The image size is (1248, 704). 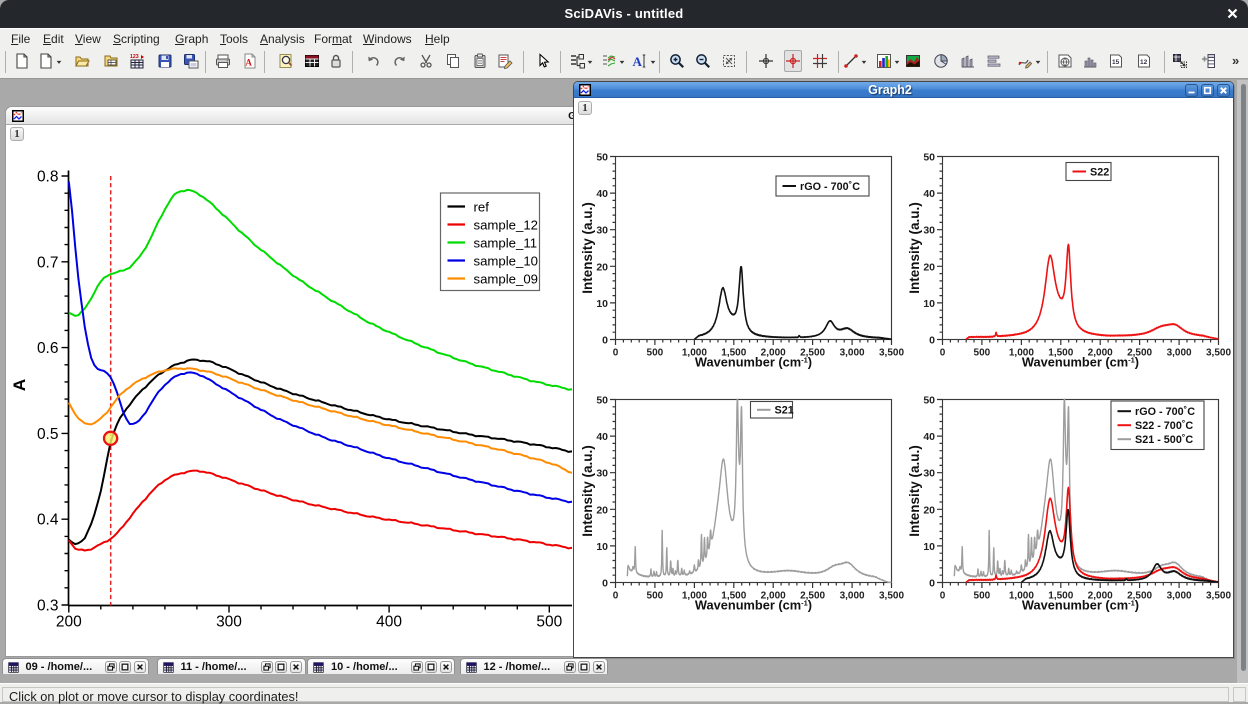 I want to click on svg-text: 123, so click(x=134, y=57).